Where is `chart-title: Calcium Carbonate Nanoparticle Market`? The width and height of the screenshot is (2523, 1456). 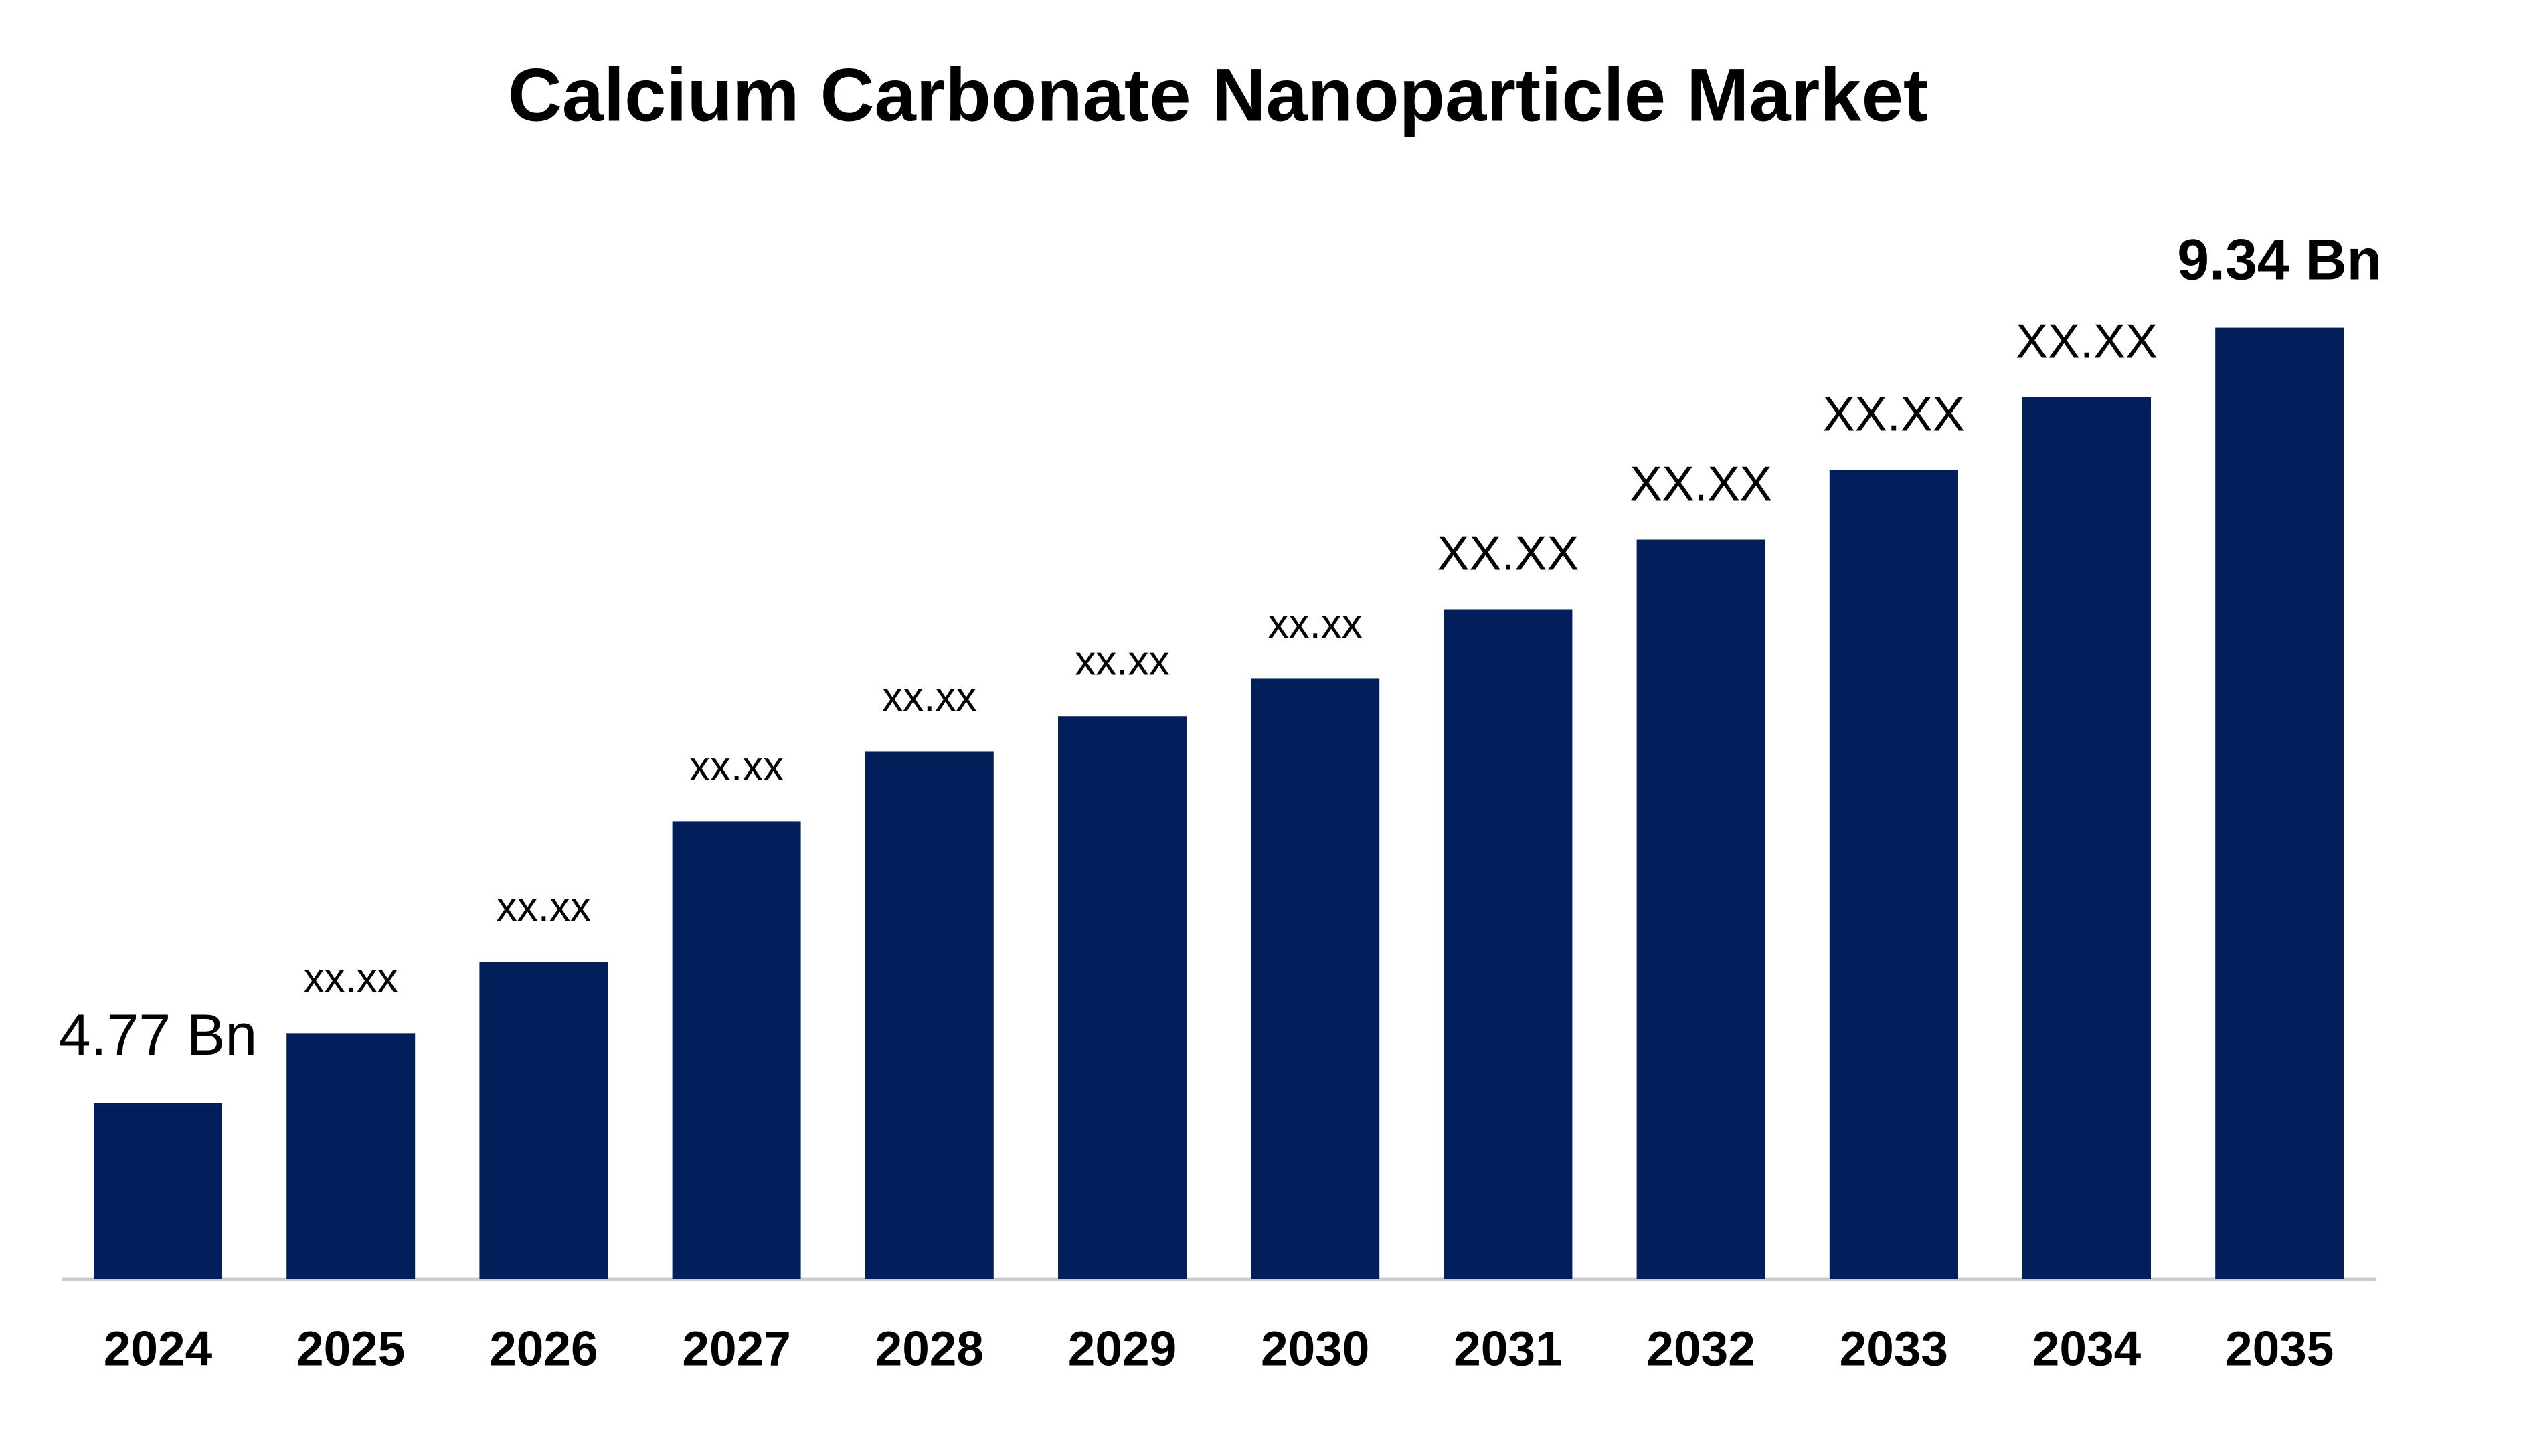 chart-title: Calcium Carbonate Nanoparticle Market is located at coordinates (1218, 95).